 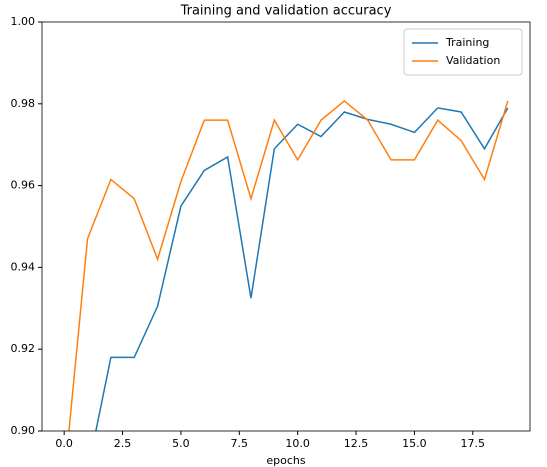 What do you see at coordinates (23, 430) in the screenshot?
I see `y-tick-label: 0.90` at bounding box center [23, 430].